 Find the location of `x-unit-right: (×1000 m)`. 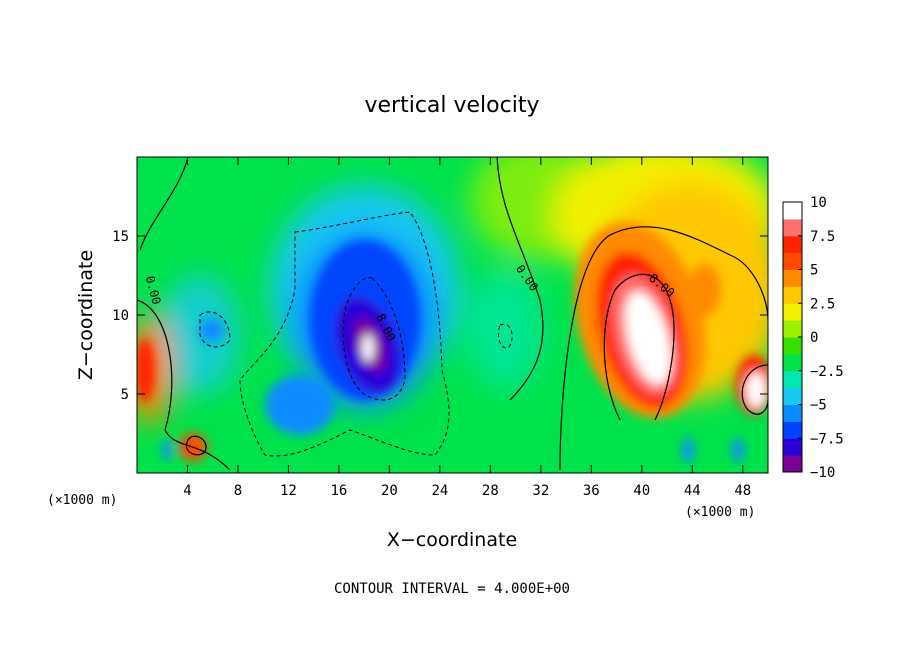

x-unit-right: (×1000 m) is located at coordinates (720, 512).